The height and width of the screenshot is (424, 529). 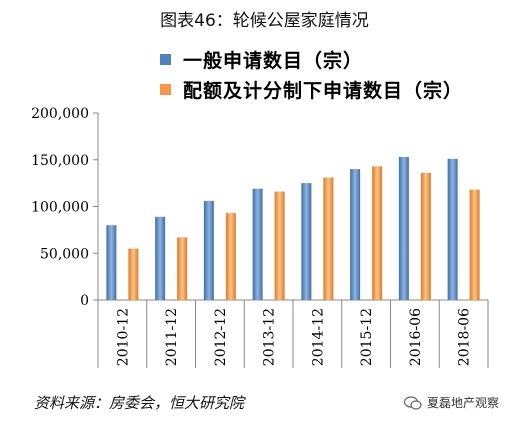 I want to click on y-tick-label: 0, so click(x=84, y=301).